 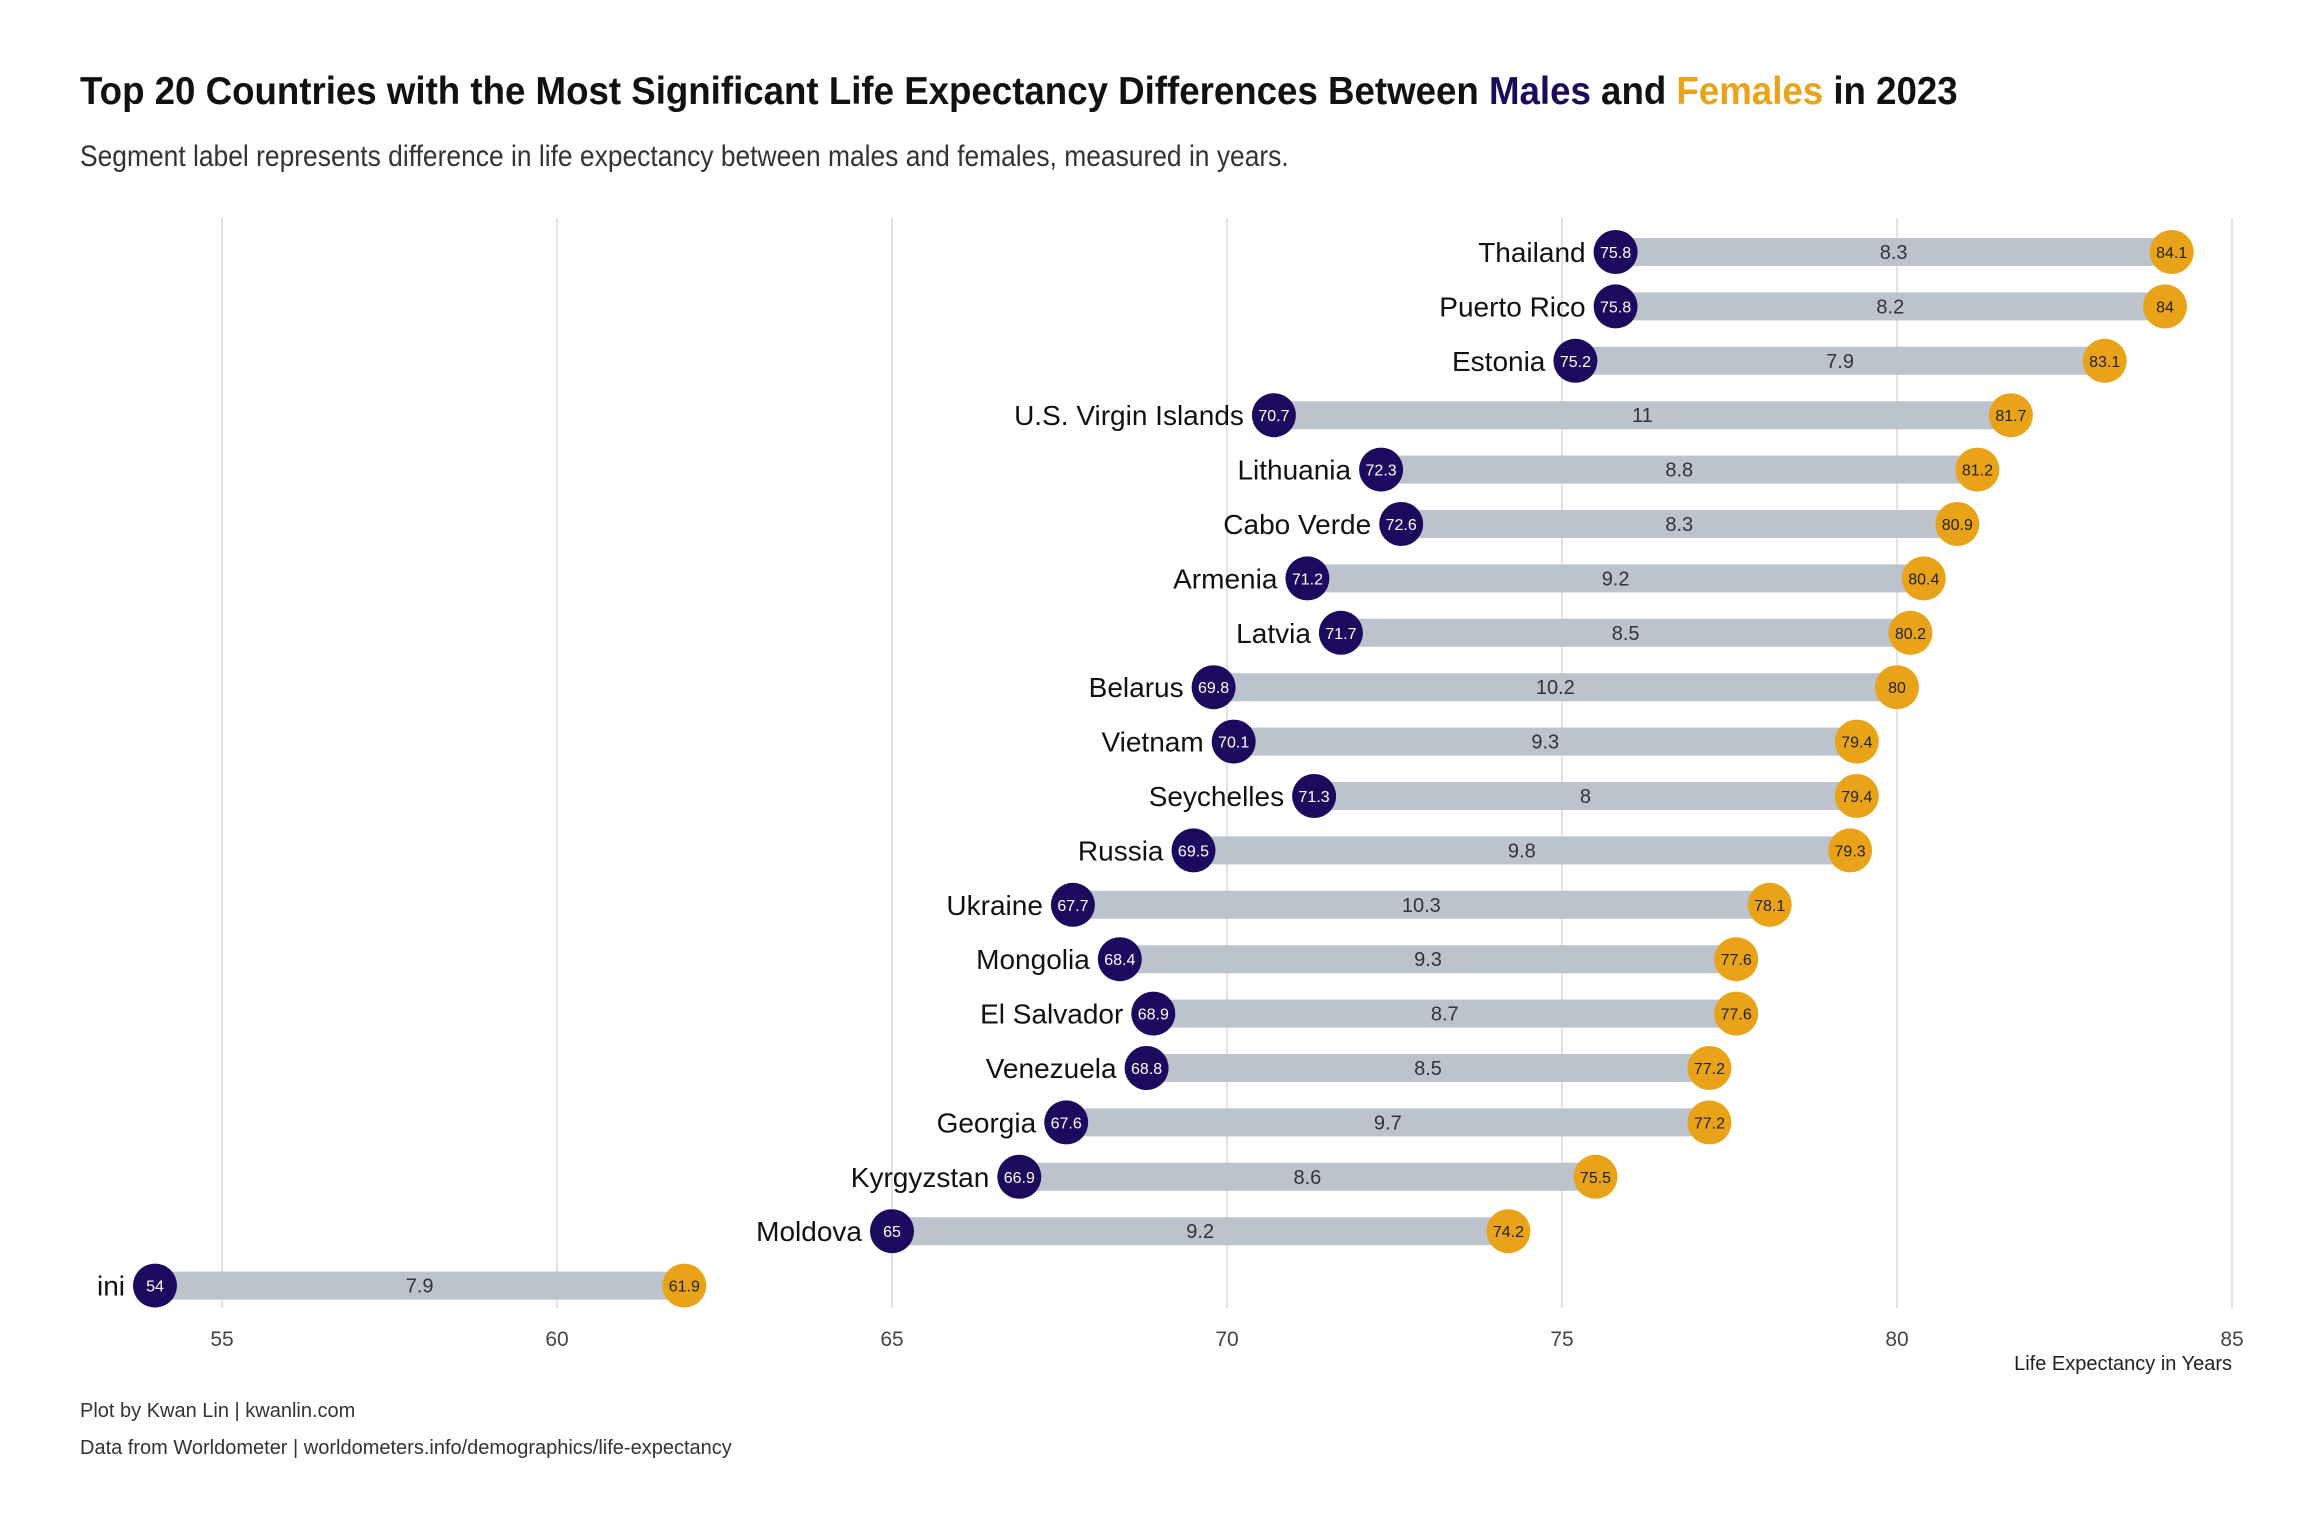 I want to click on female-value-label: 77.6, so click(x=1736, y=1015).